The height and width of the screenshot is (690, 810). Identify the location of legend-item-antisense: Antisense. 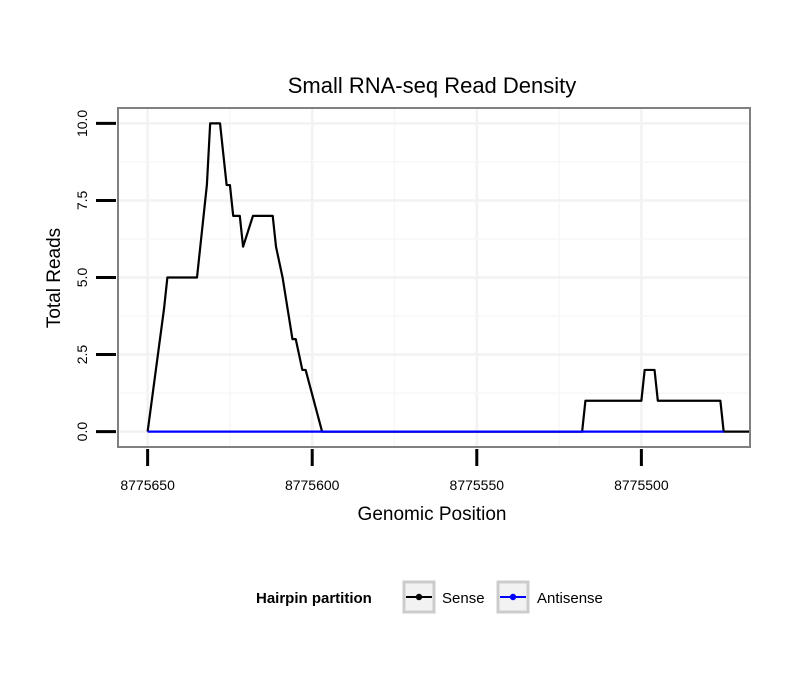
(549, 597).